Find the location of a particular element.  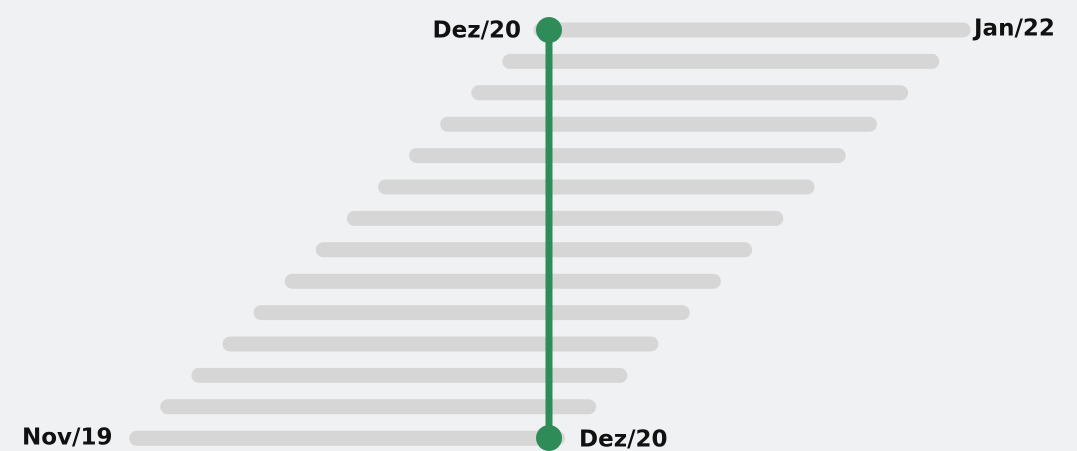

top-dot is located at coordinates (549, 30).